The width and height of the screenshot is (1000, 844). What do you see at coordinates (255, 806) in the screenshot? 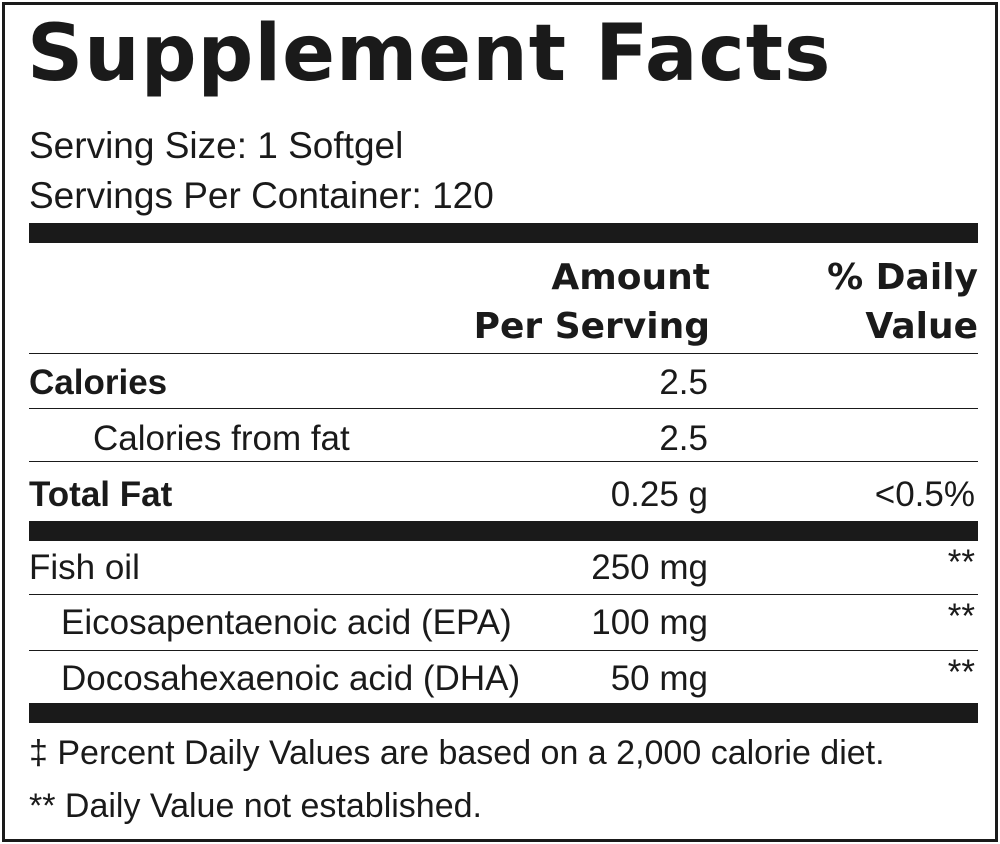
I see `footnote-not-established: ** Daily Value not established.` at bounding box center [255, 806].